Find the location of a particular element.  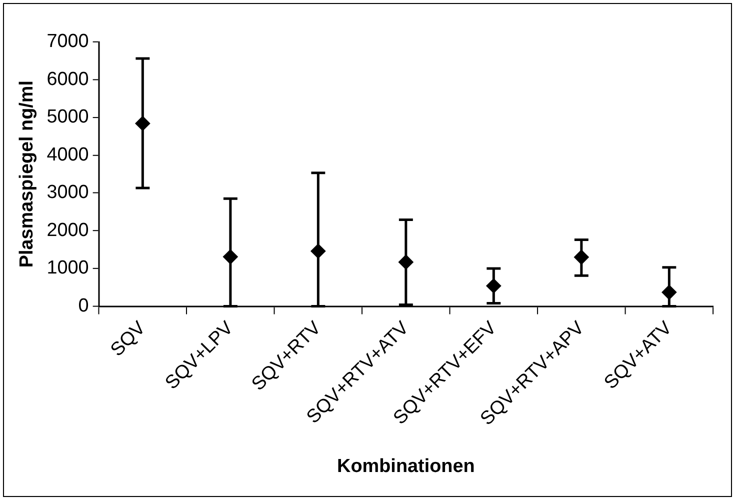

y-tick-label: 2000 is located at coordinates (67, 230).